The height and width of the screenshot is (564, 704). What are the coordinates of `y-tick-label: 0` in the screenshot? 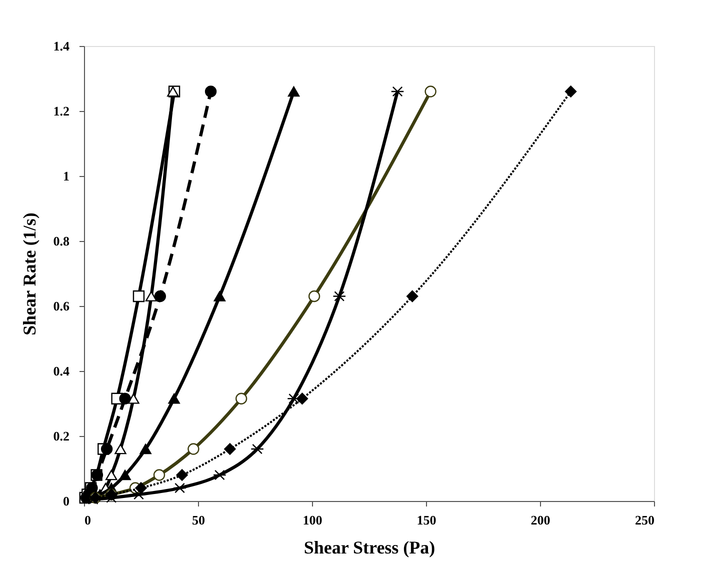 It's located at (66, 501).